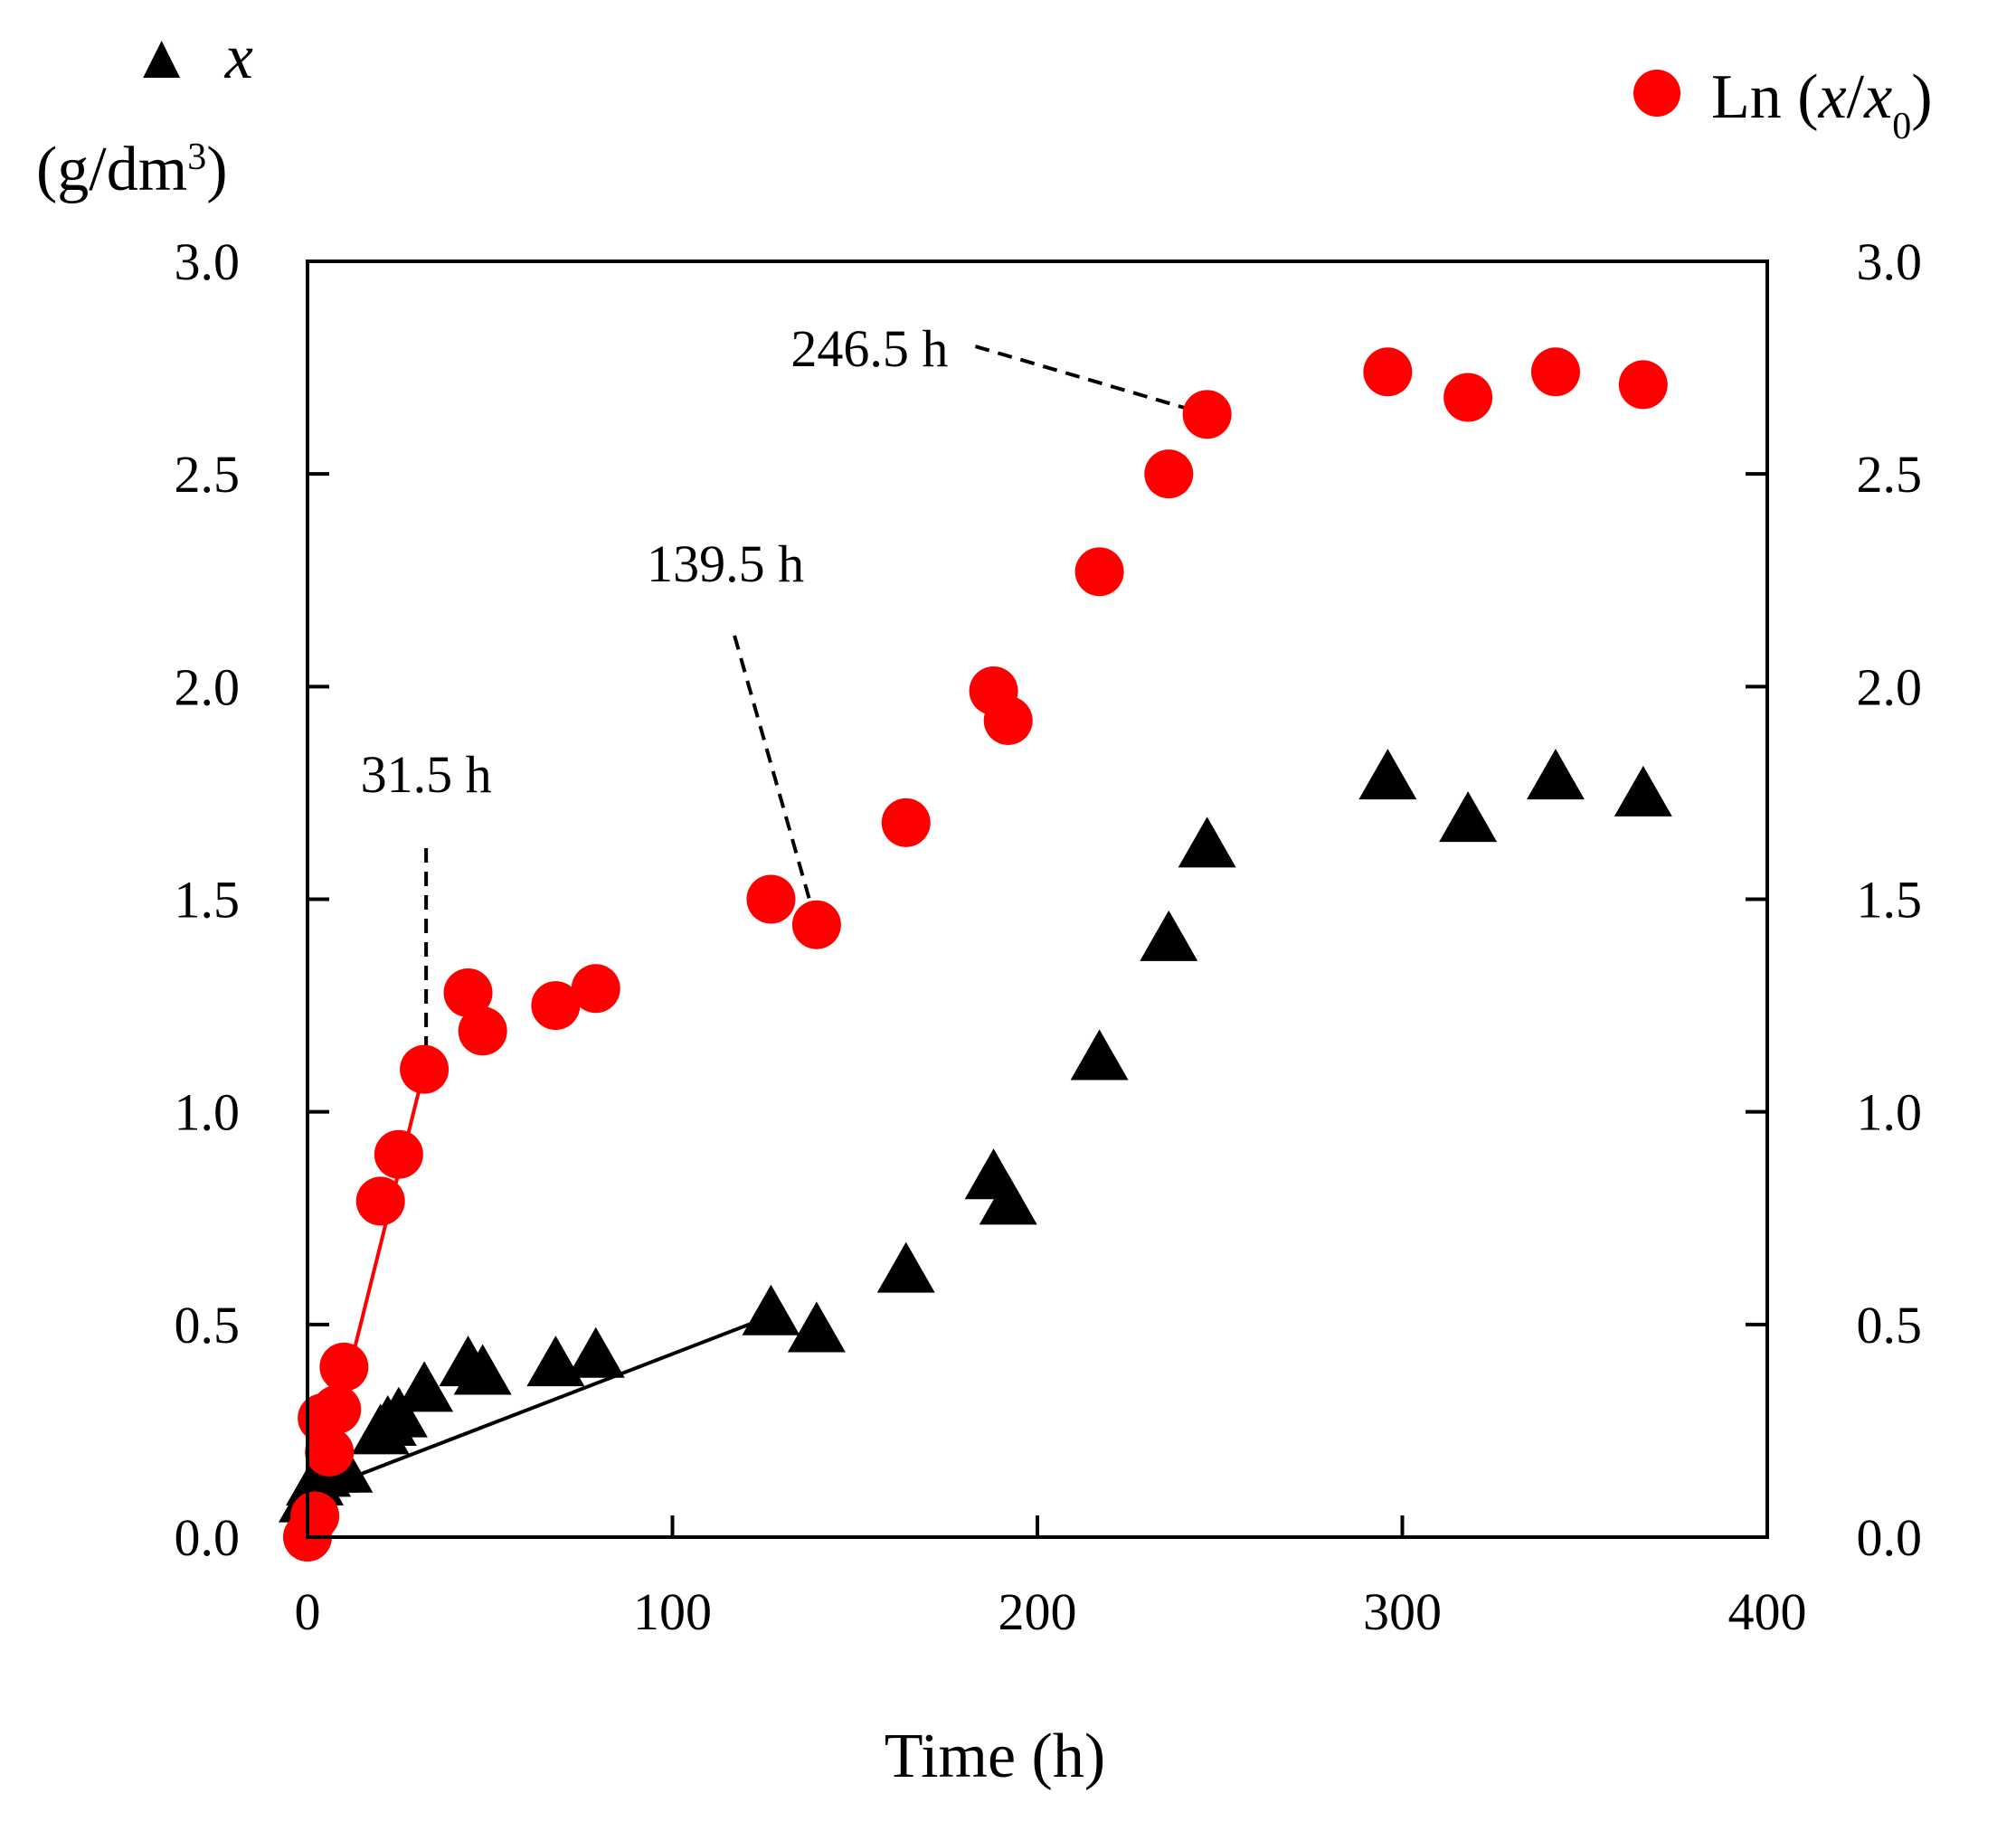 The height and width of the screenshot is (1831, 2016). I want to click on right-axis-legend: Ln (x/x0), so click(1822, 104).